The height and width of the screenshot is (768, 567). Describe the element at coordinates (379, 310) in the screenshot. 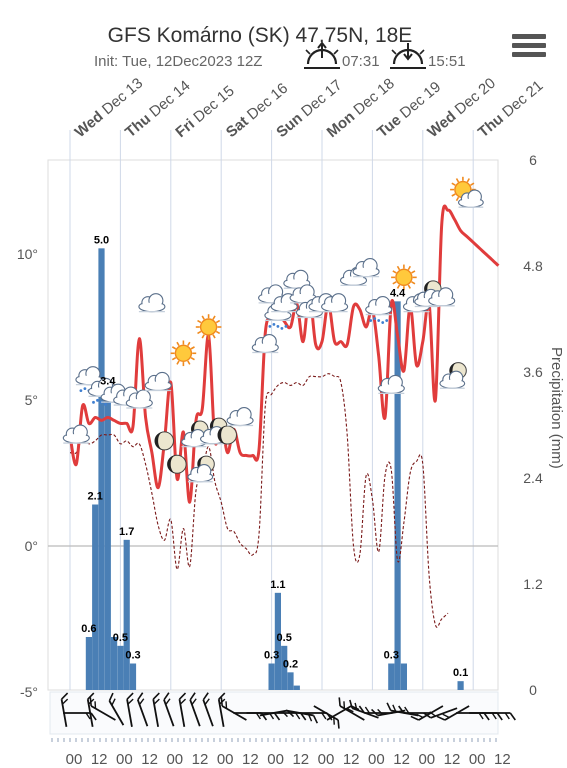

I see `cloud-rain-icon` at that location.